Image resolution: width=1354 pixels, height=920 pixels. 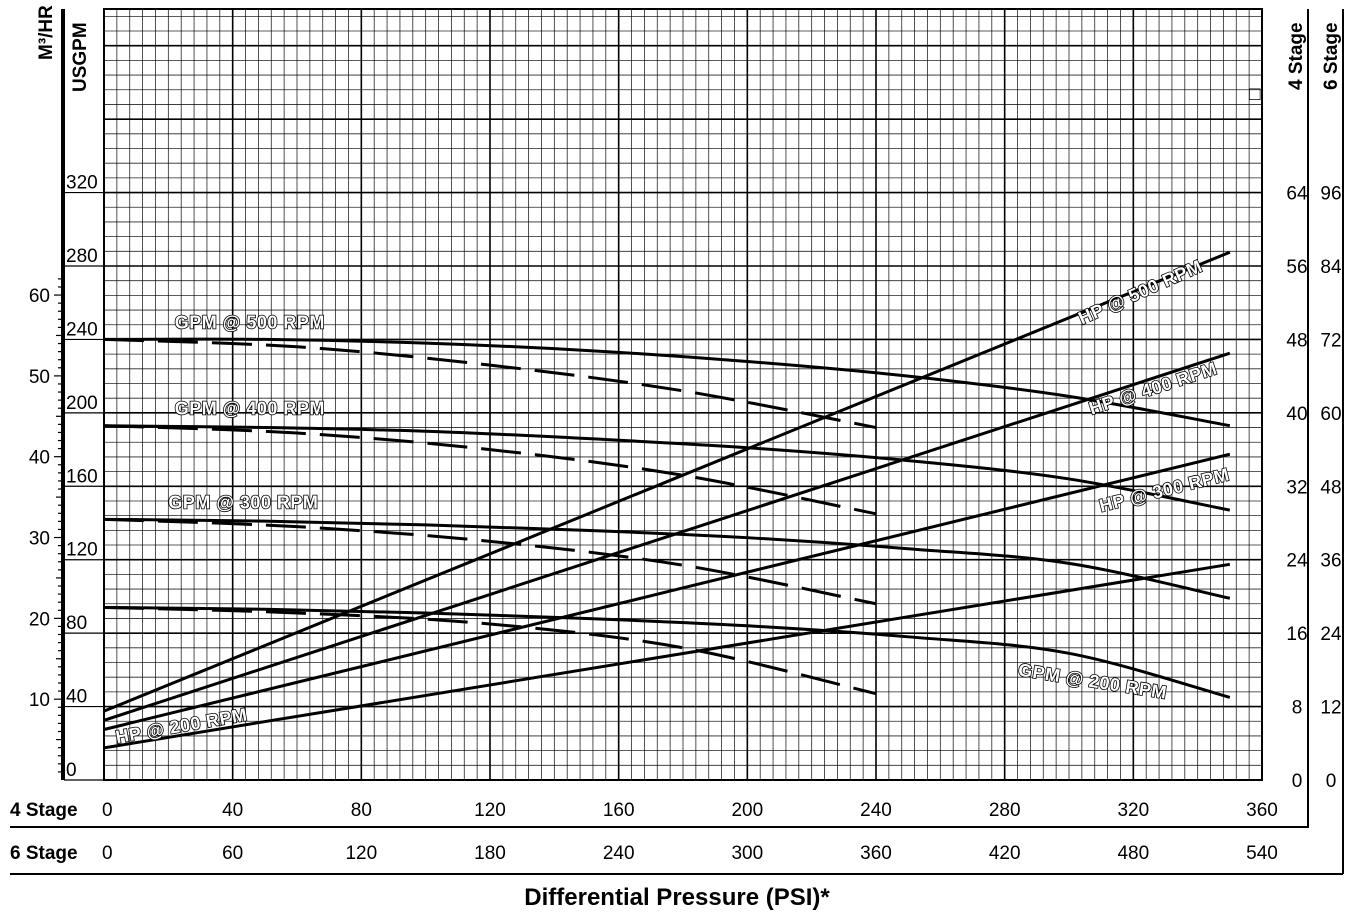 I want to click on hp4-tick-label: 32, so click(x=1296, y=487).